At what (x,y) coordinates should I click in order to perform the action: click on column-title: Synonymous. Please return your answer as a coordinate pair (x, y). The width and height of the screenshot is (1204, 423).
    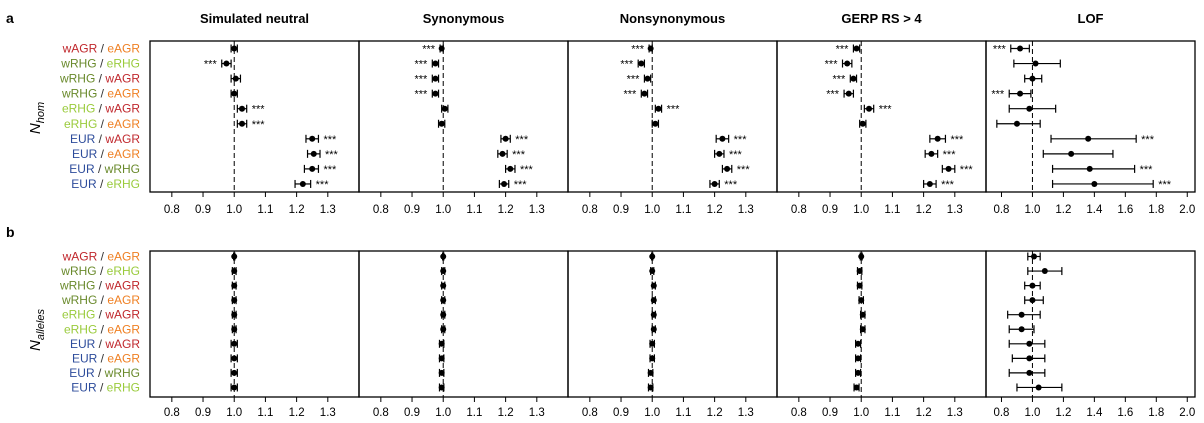
    Looking at the image, I should click on (464, 18).